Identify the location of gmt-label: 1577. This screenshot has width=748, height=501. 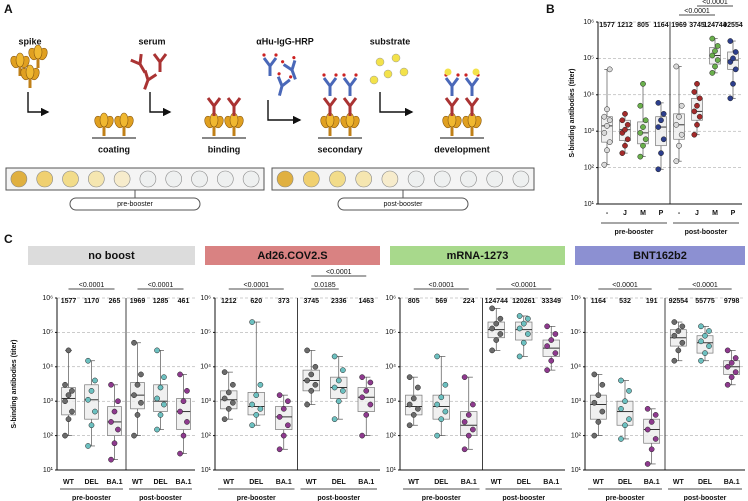
(607, 25).